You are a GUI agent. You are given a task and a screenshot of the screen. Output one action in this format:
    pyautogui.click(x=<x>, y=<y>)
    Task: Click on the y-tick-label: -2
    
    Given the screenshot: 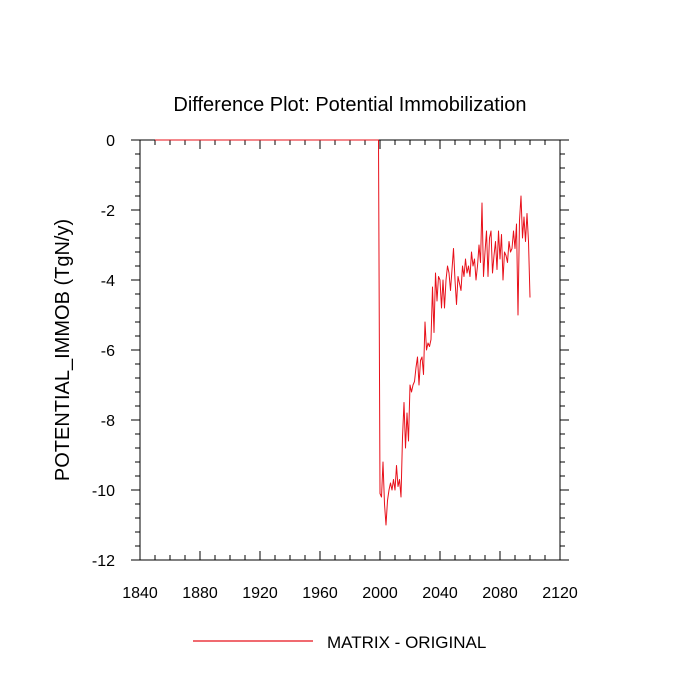 What is the action you would take?
    pyautogui.click(x=108, y=211)
    